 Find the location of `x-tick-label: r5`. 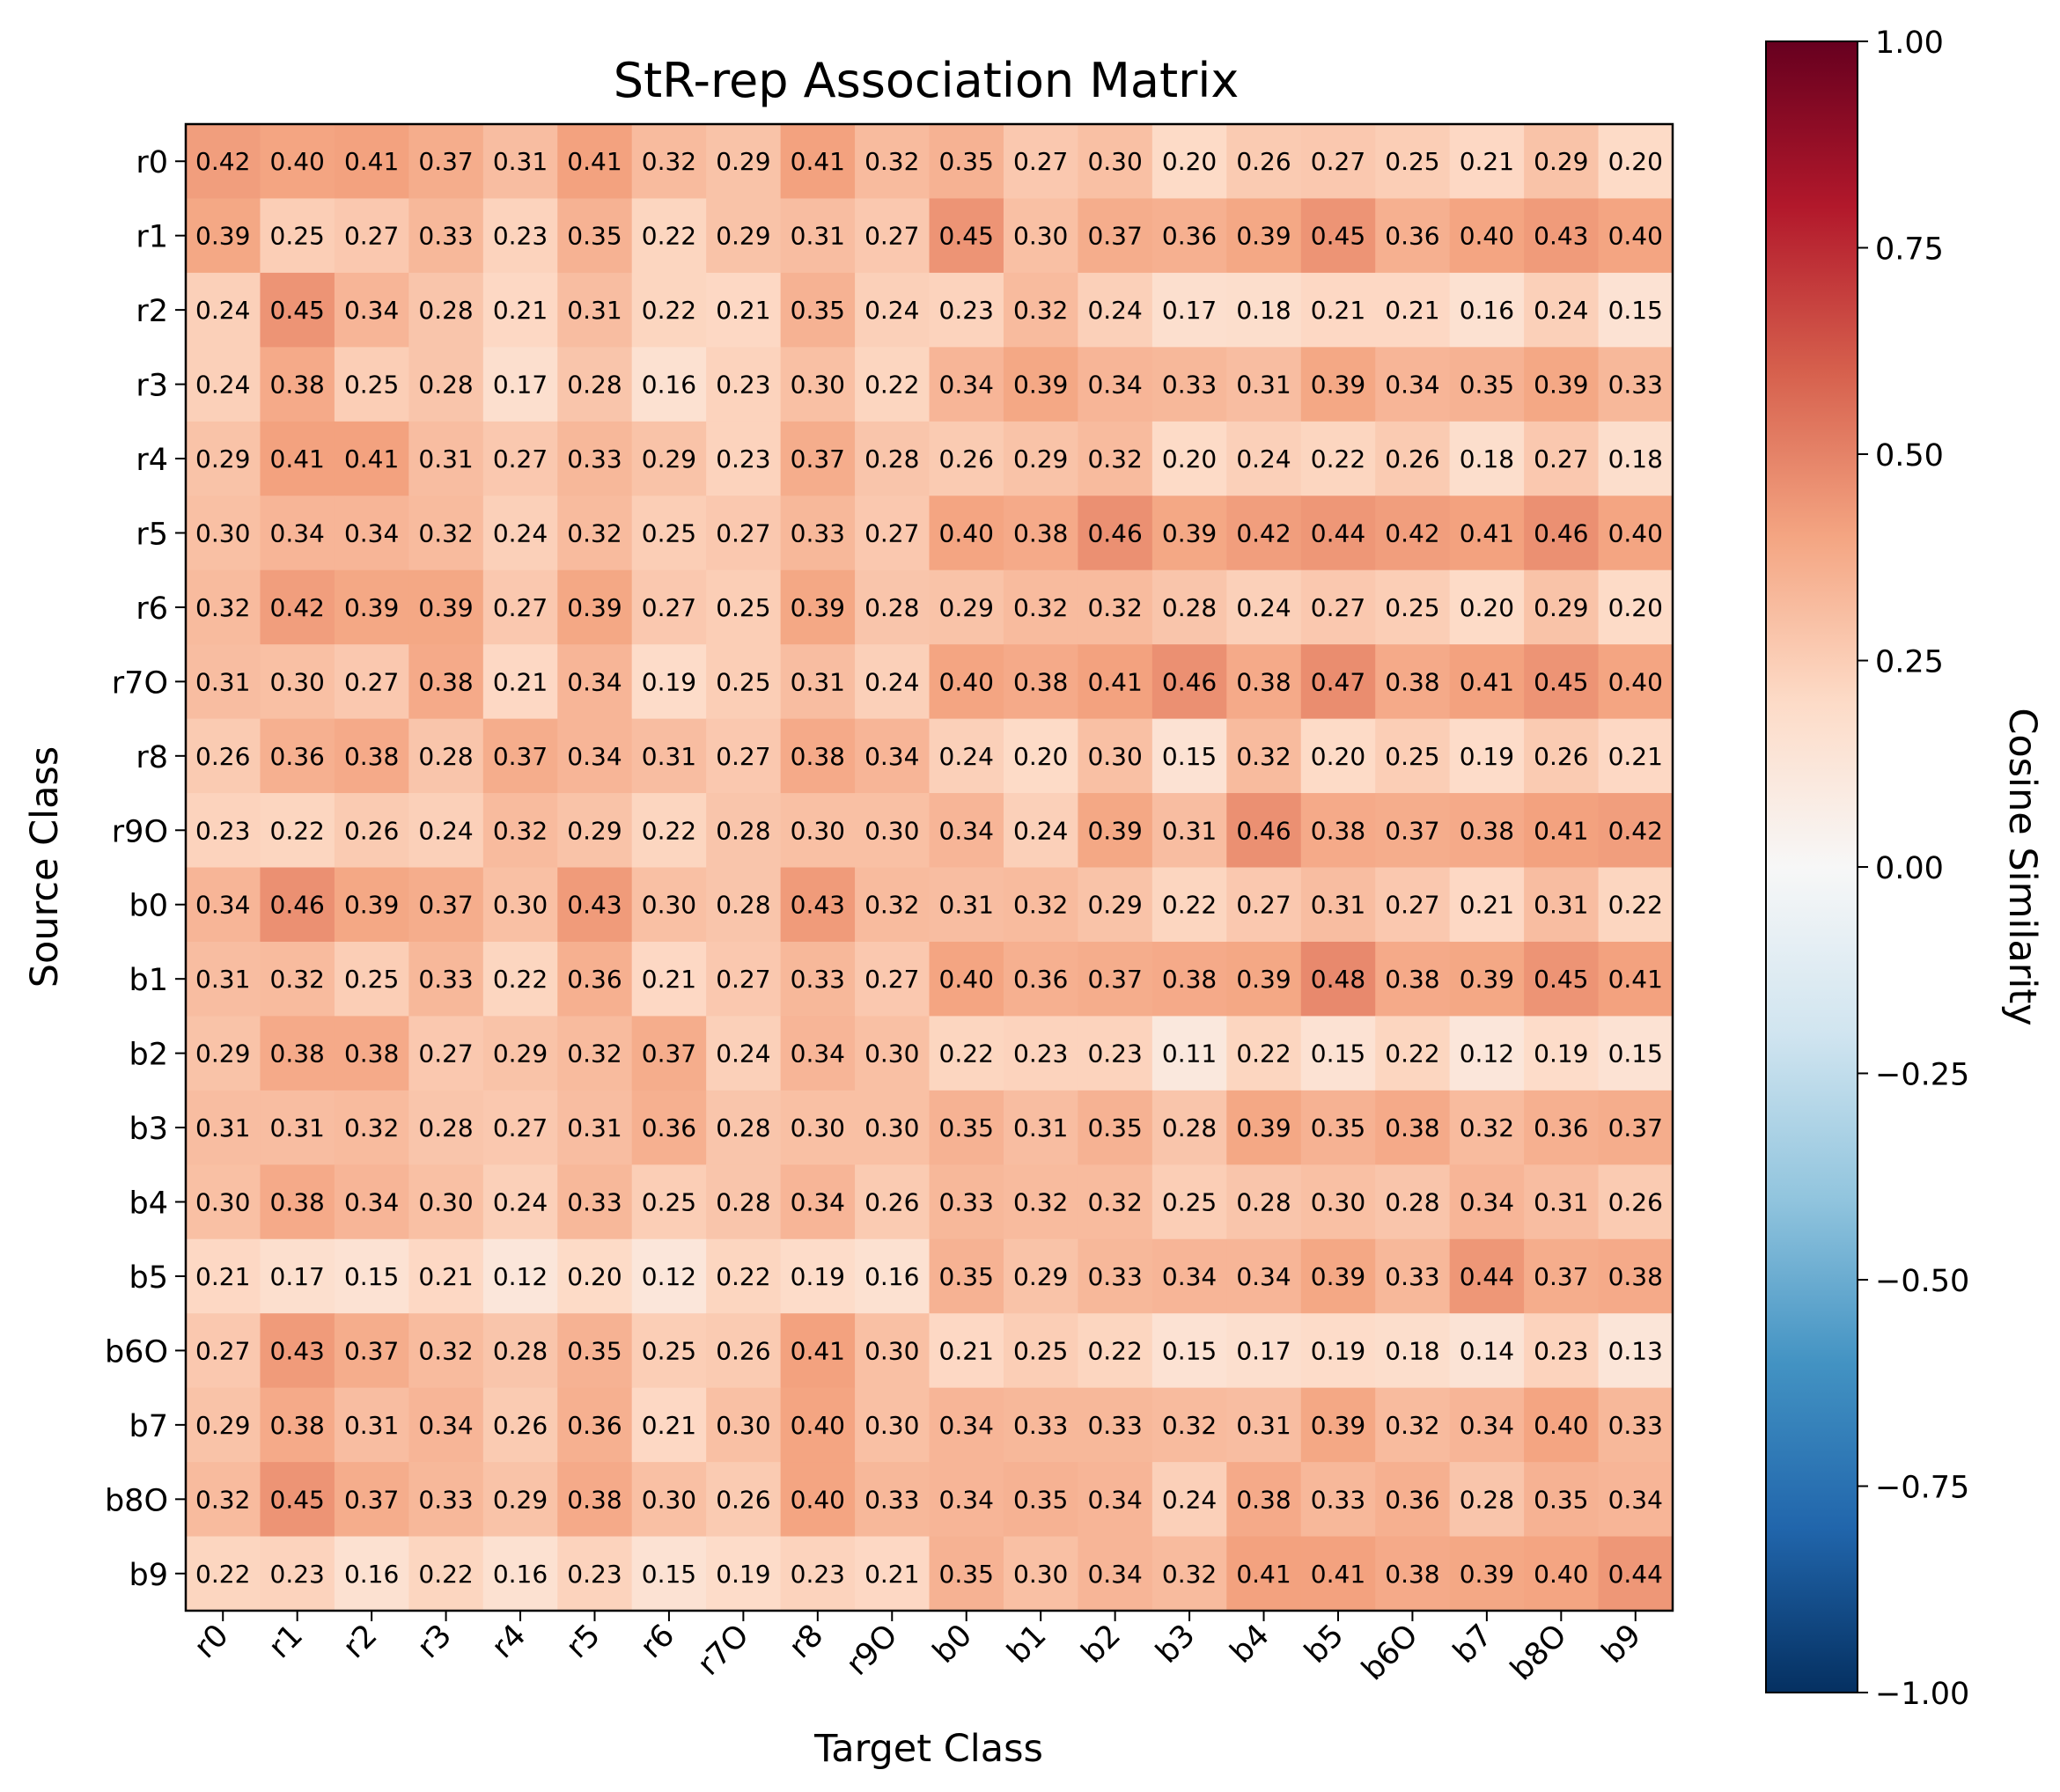

x-tick-label: r5 is located at coordinates (583, 1641).